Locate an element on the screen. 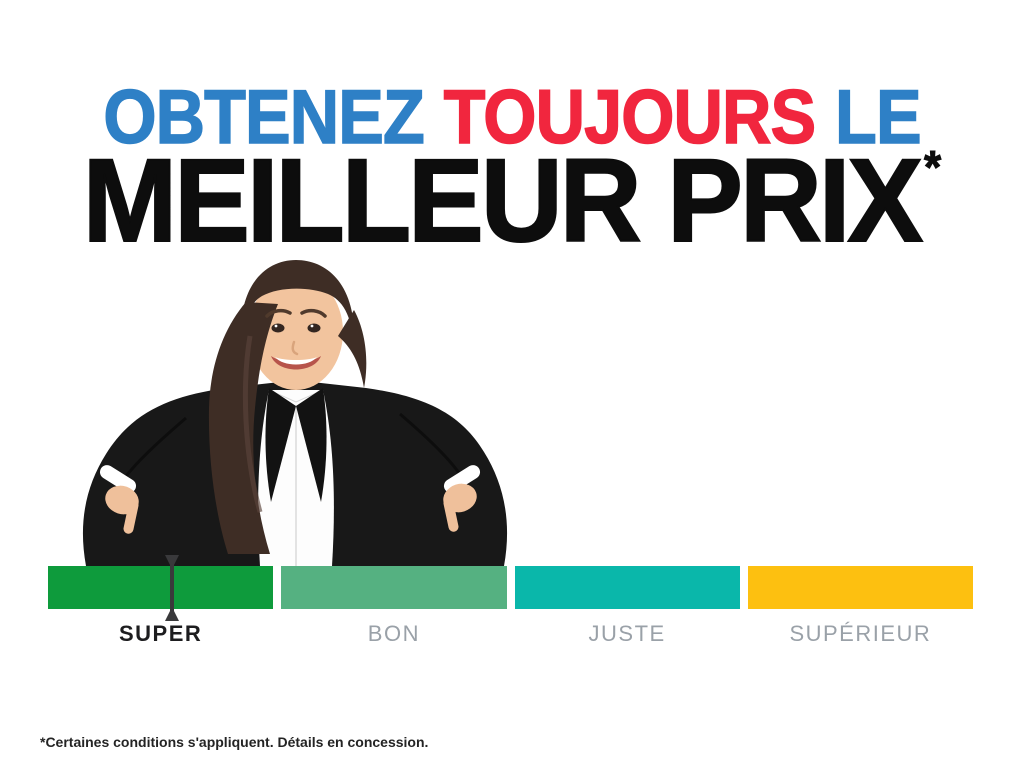 The height and width of the screenshot is (768, 1024). price-marker is located at coordinates (172, 588).